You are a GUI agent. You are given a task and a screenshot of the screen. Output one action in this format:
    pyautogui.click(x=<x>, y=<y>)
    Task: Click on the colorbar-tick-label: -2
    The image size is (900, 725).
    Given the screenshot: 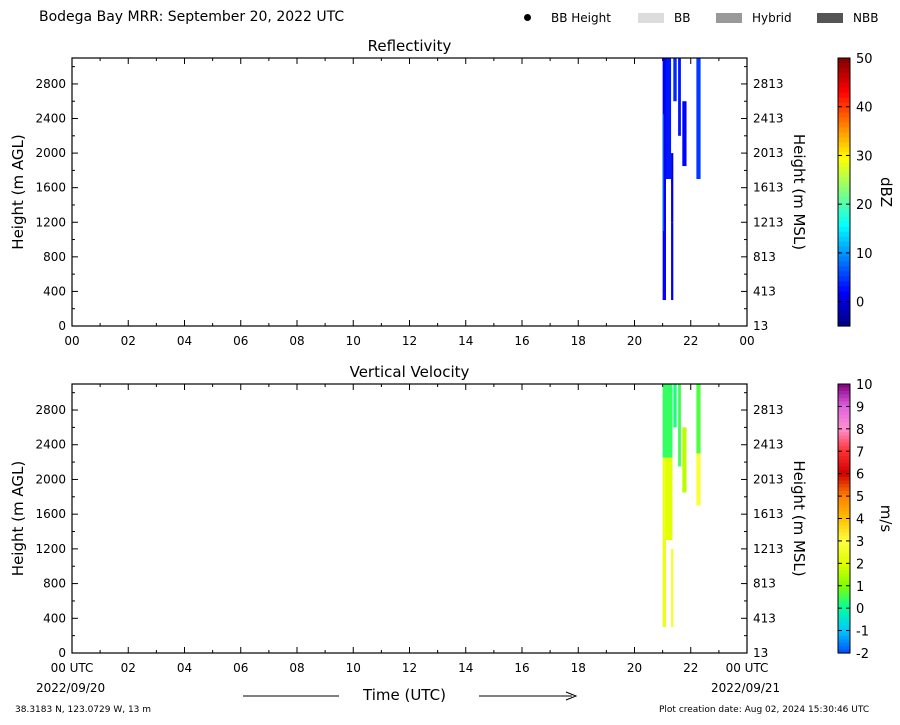 What is the action you would take?
    pyautogui.click(x=862, y=654)
    